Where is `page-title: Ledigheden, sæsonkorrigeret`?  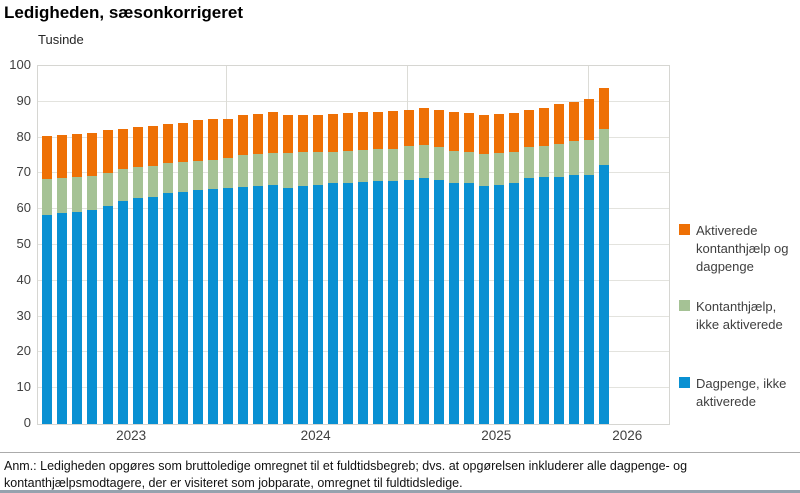 page-title: Ledigheden, sæsonkorrigeret is located at coordinates (123, 12).